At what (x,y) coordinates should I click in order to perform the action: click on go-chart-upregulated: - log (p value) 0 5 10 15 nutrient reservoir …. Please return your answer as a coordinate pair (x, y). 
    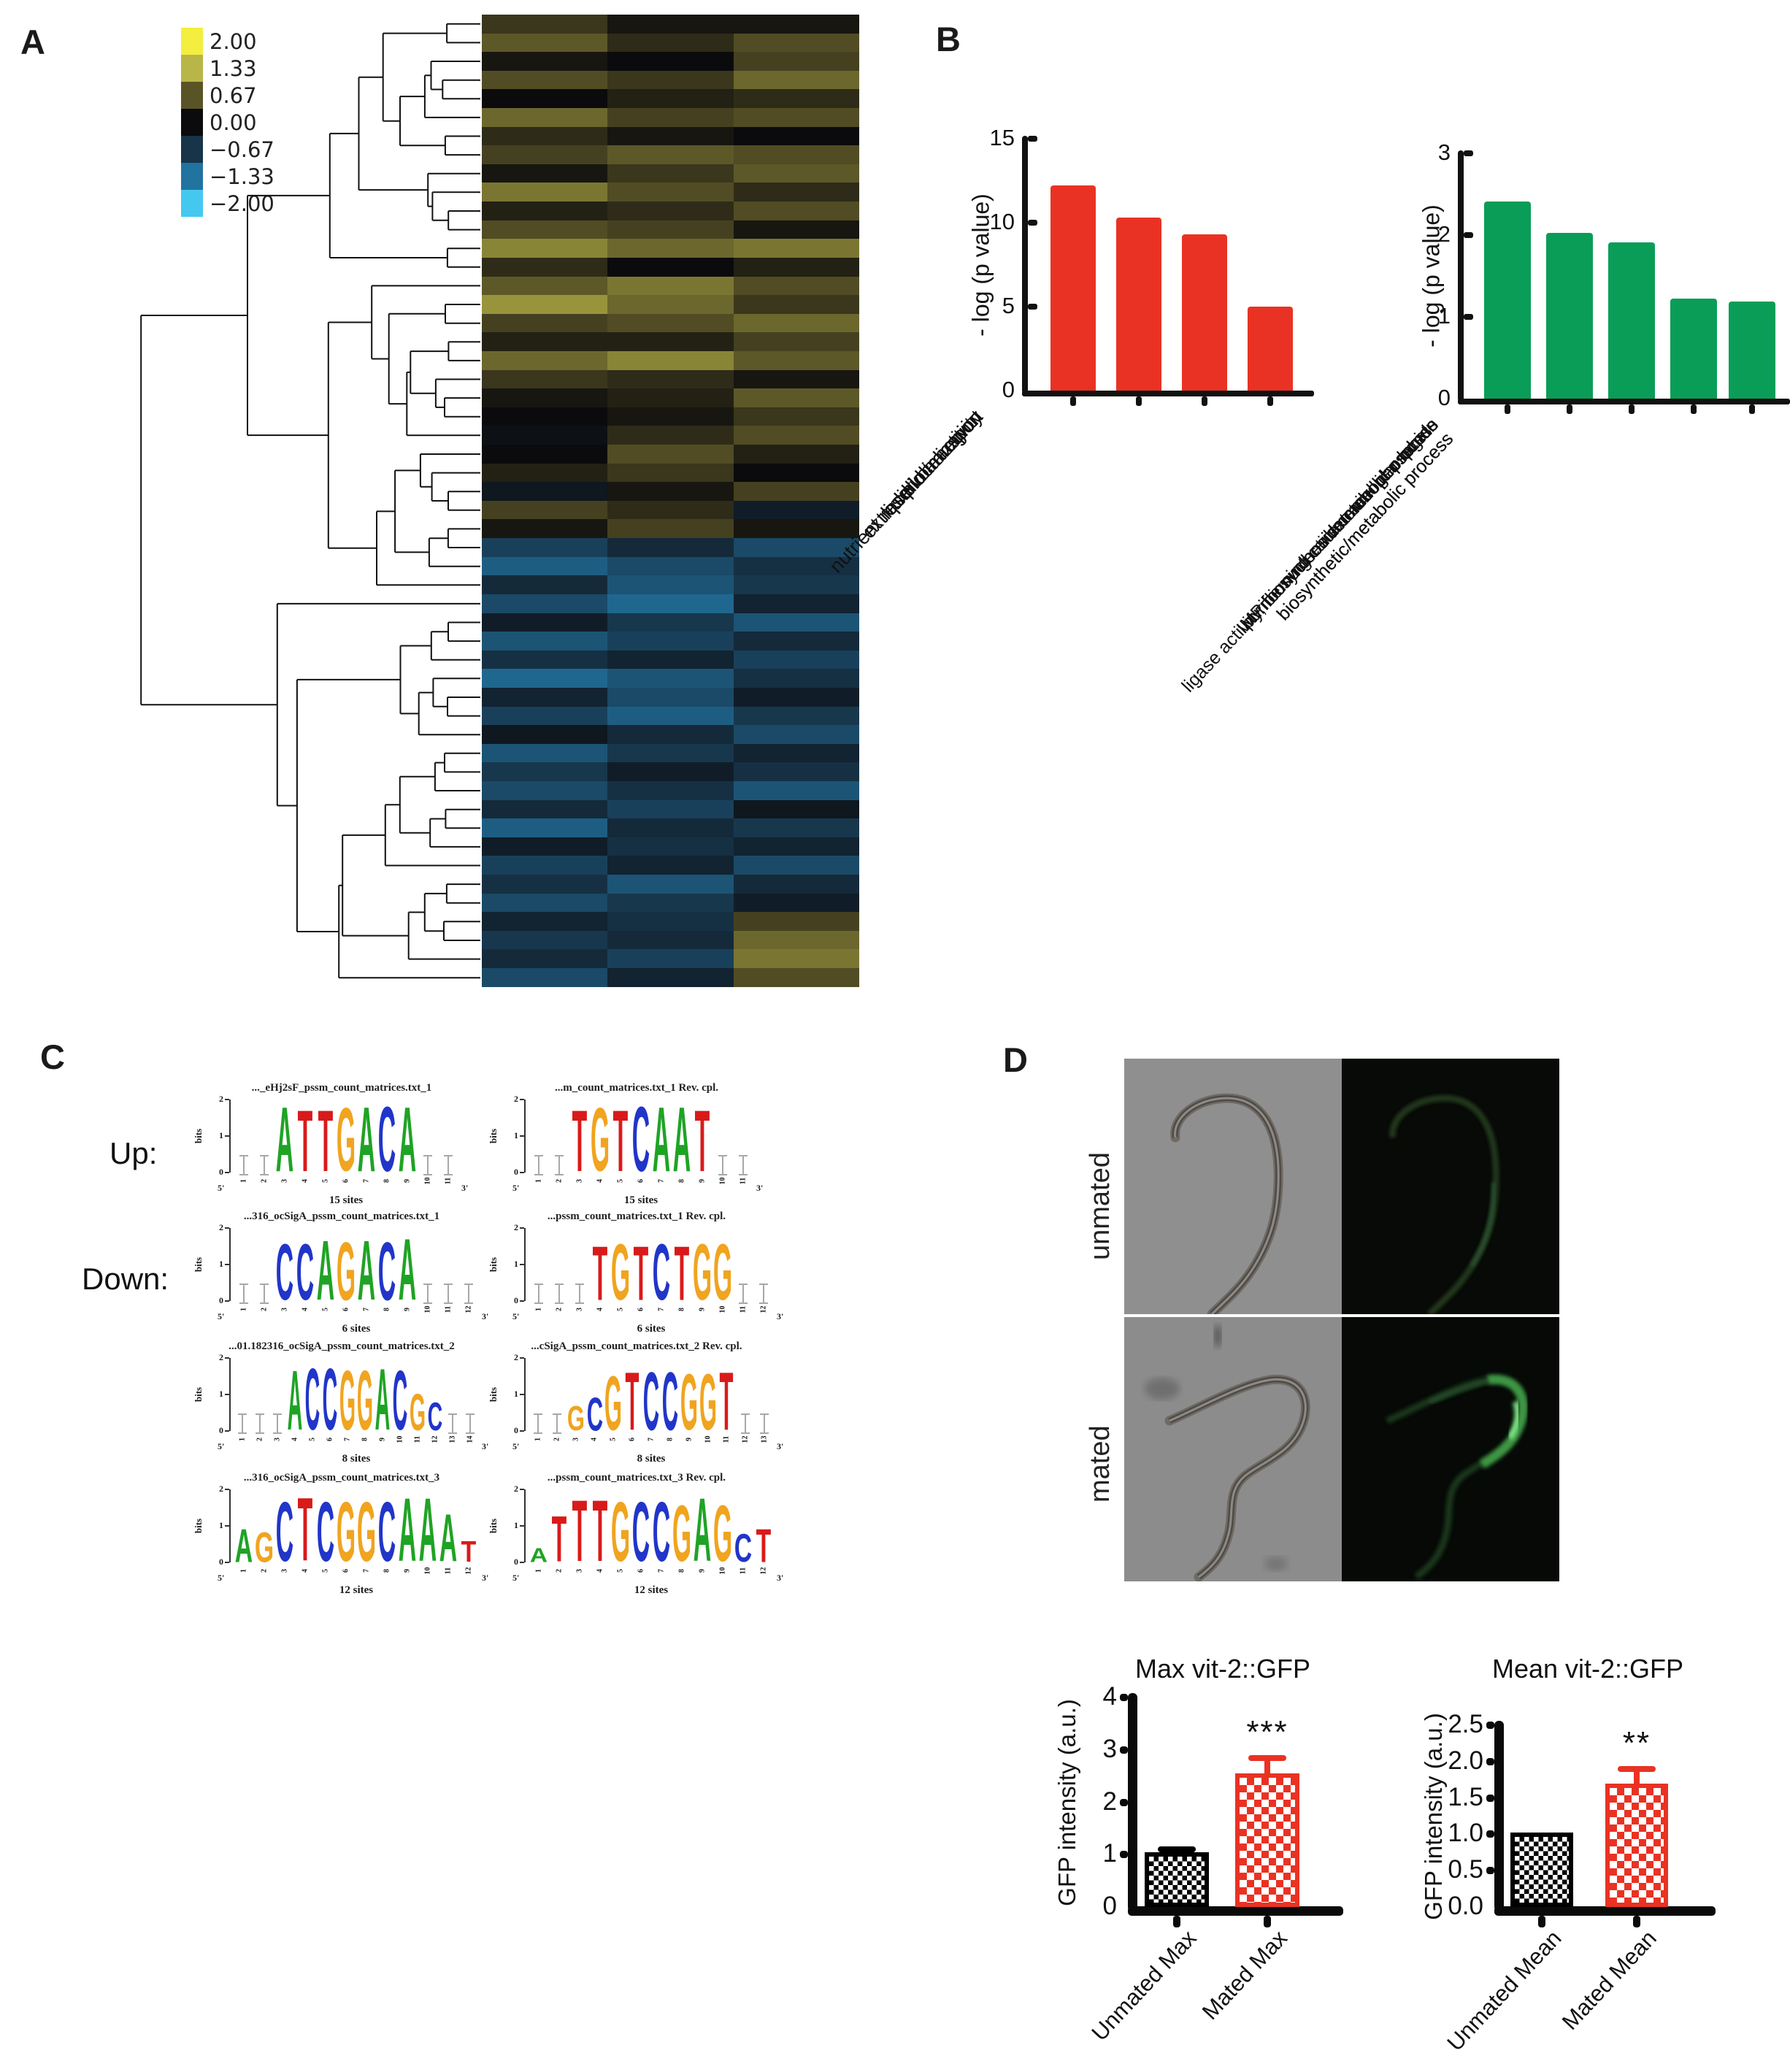
    Looking at the image, I should click on (1073, 409).